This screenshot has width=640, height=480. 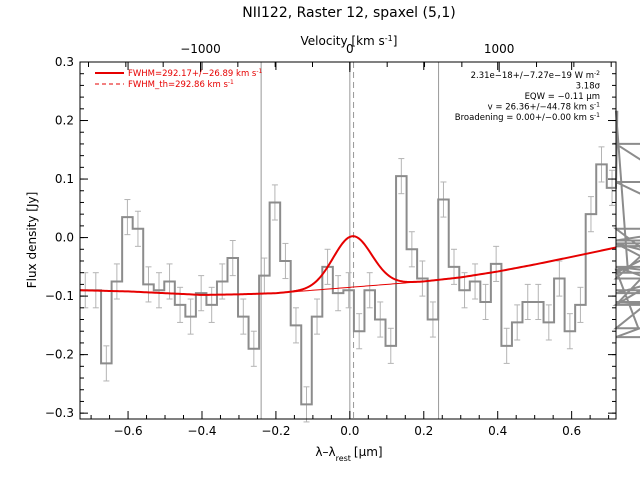 What do you see at coordinates (571, 431) in the screenshot?
I see `x-tick-label-6: 0.6` at bounding box center [571, 431].